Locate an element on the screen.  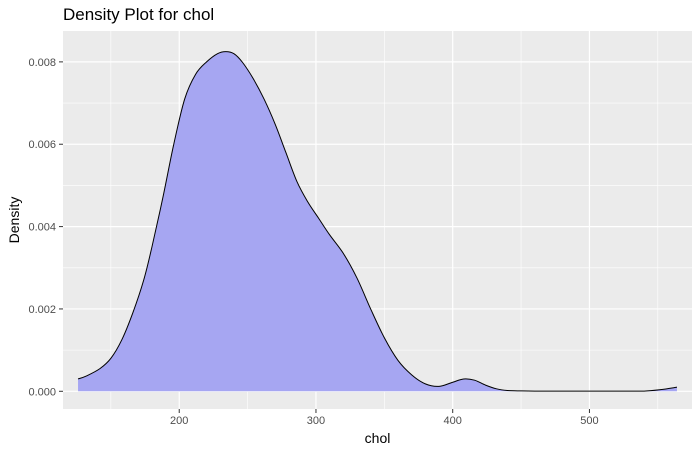
y-tick-label: 0.006 is located at coordinates (42, 145).